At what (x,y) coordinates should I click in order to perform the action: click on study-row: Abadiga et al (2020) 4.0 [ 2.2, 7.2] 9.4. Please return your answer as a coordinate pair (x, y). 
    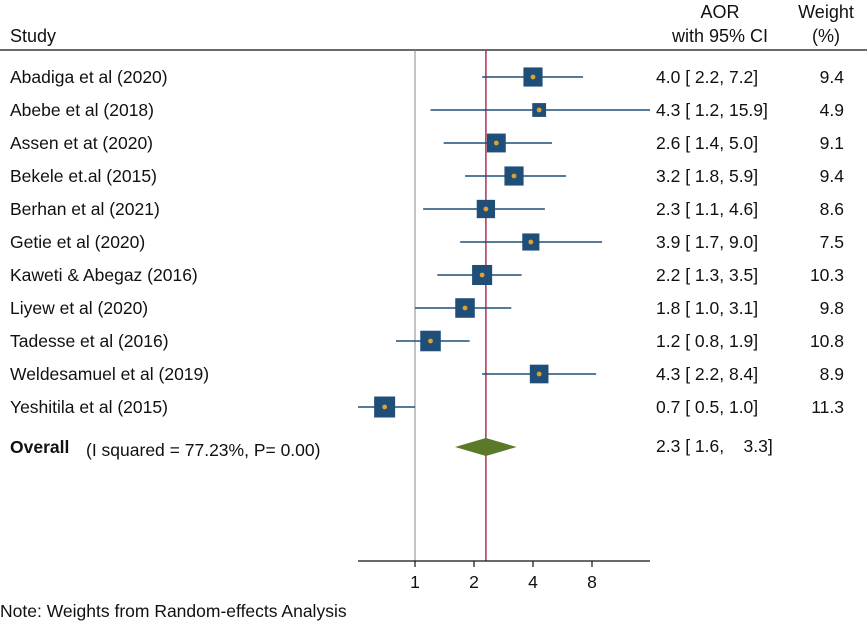
    Looking at the image, I should click on (427, 77).